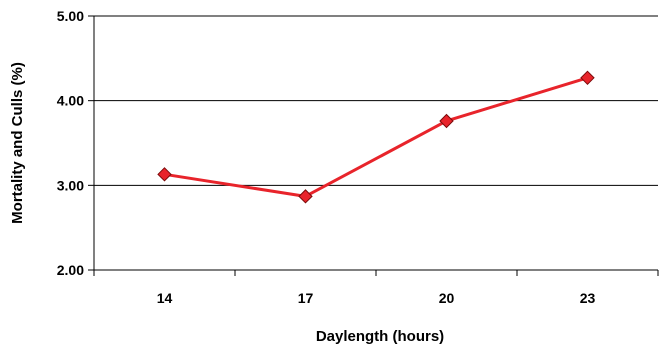  What do you see at coordinates (588, 298) in the screenshot?
I see `x-tick-label: 23` at bounding box center [588, 298].